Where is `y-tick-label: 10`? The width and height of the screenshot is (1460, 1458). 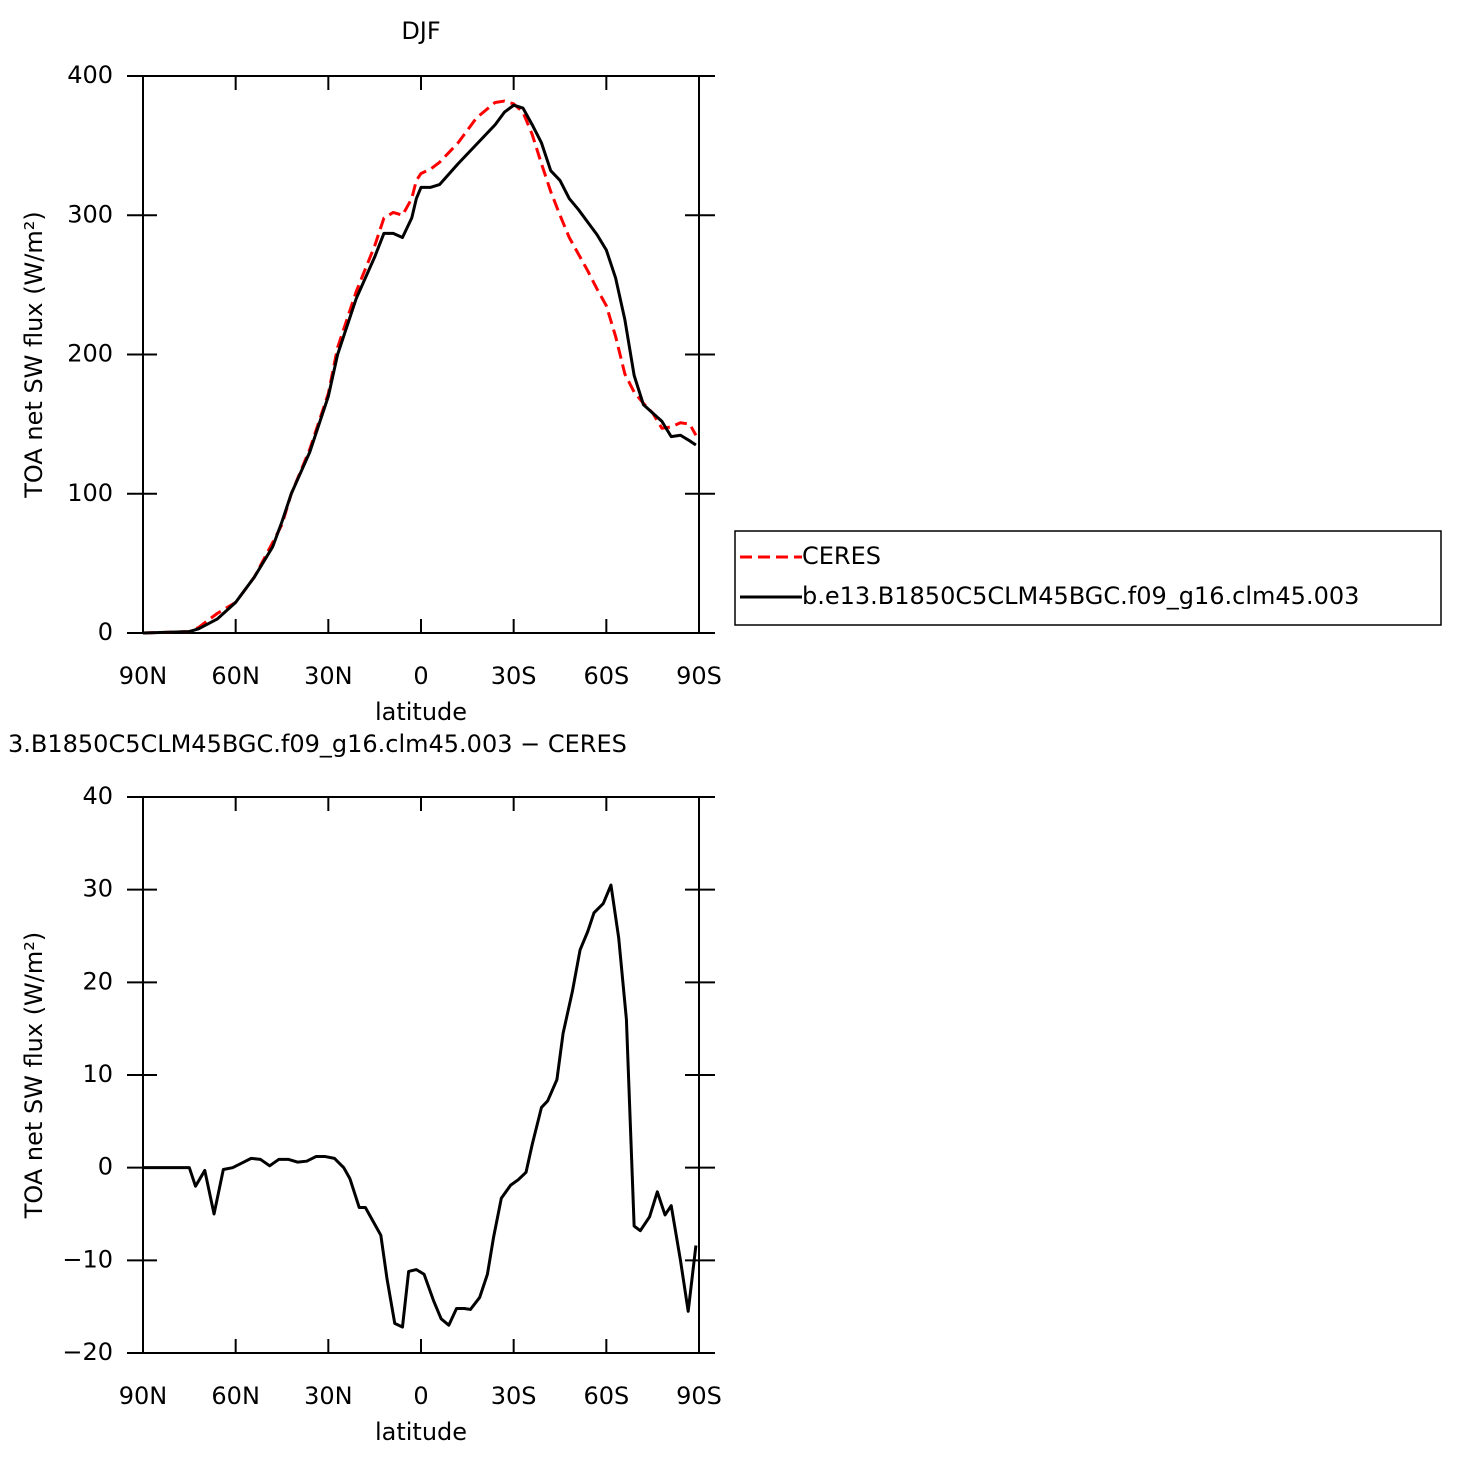 y-tick-label: 10 is located at coordinates (97, 1074).